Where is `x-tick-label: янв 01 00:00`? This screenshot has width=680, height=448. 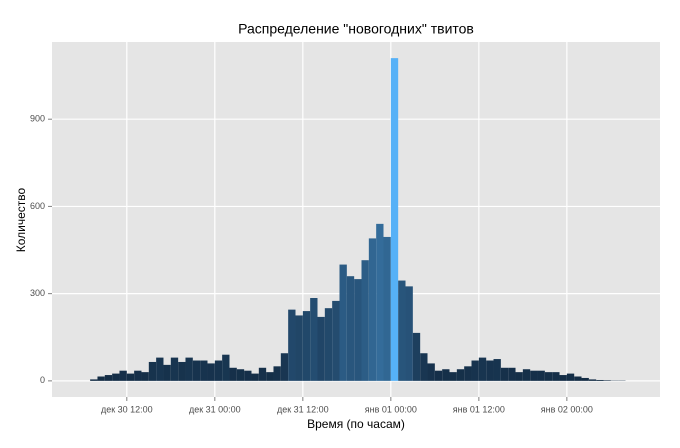
x-tick-label: янв 01 00:00 is located at coordinates (391, 409).